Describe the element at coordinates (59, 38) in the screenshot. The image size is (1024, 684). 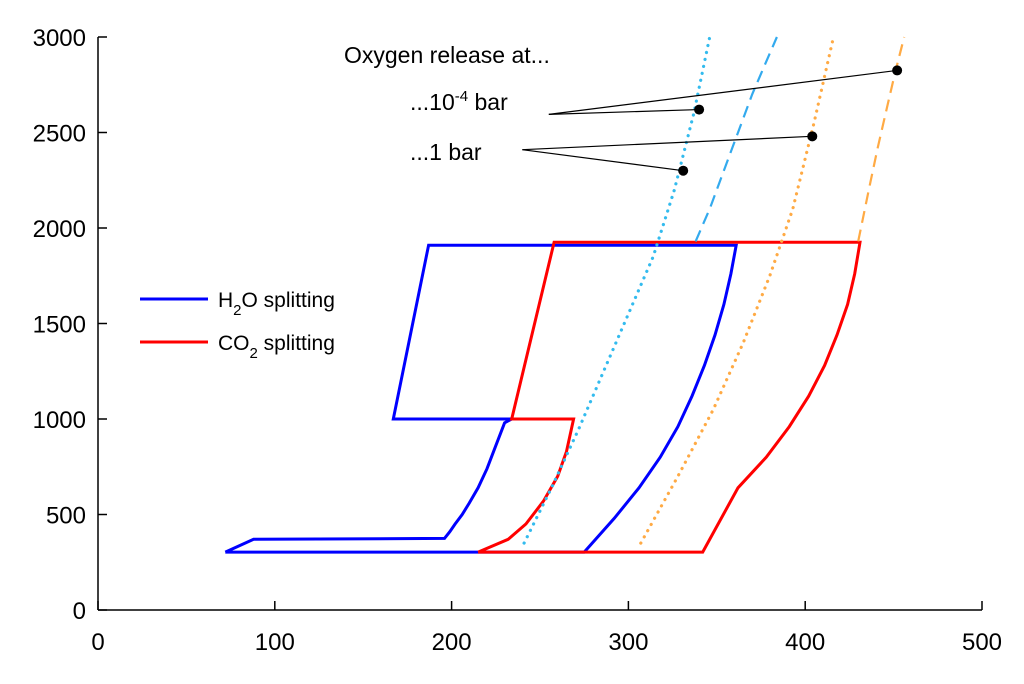
I see `y-tick-label: 3000` at that location.